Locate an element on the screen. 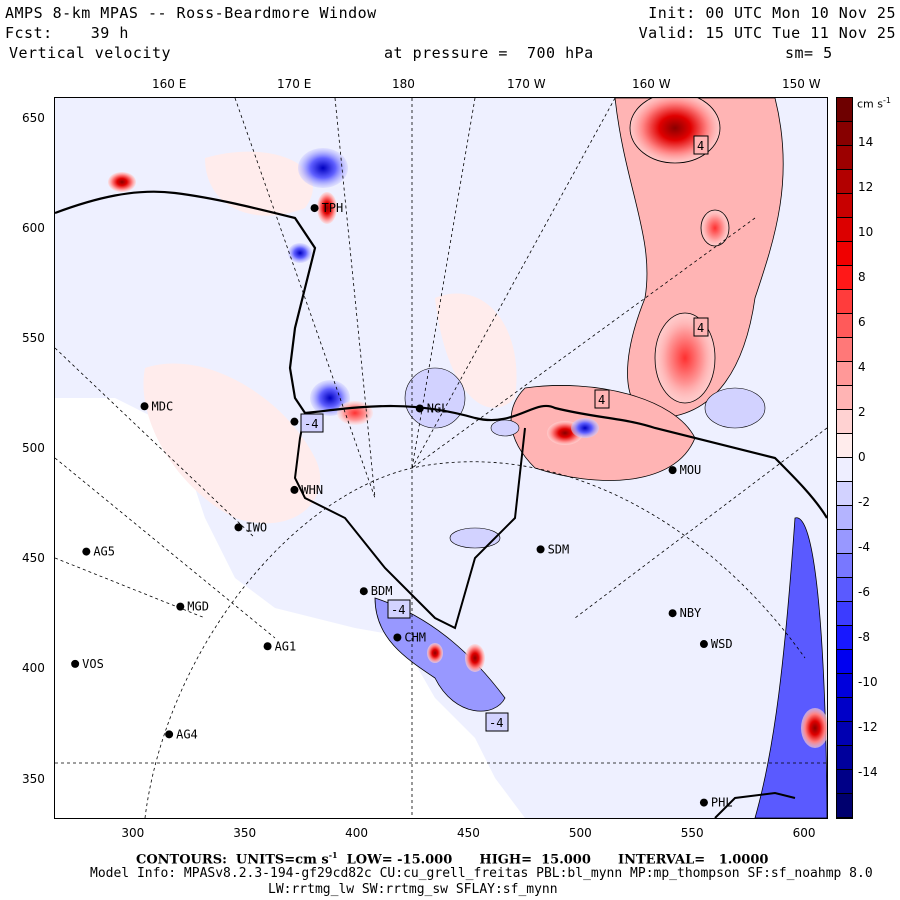 This screenshot has height=900, width=900. station-mgd: MGD is located at coordinates (192, 607).